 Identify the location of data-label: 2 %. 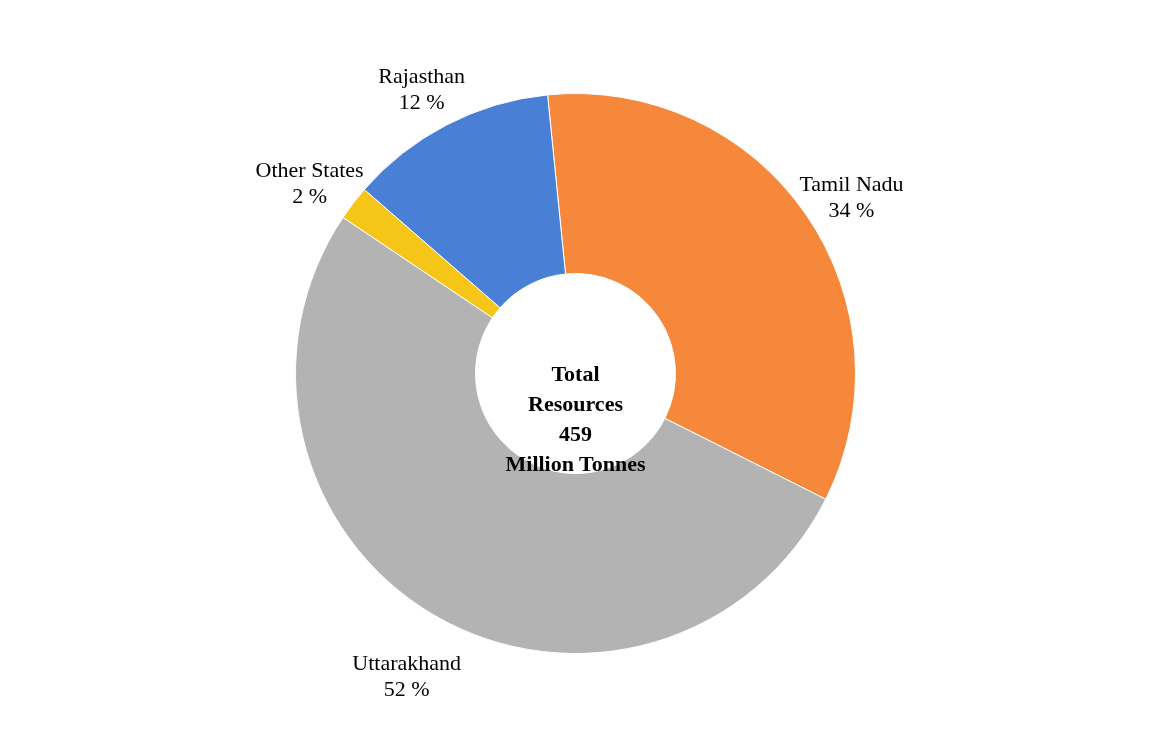
(310, 195).